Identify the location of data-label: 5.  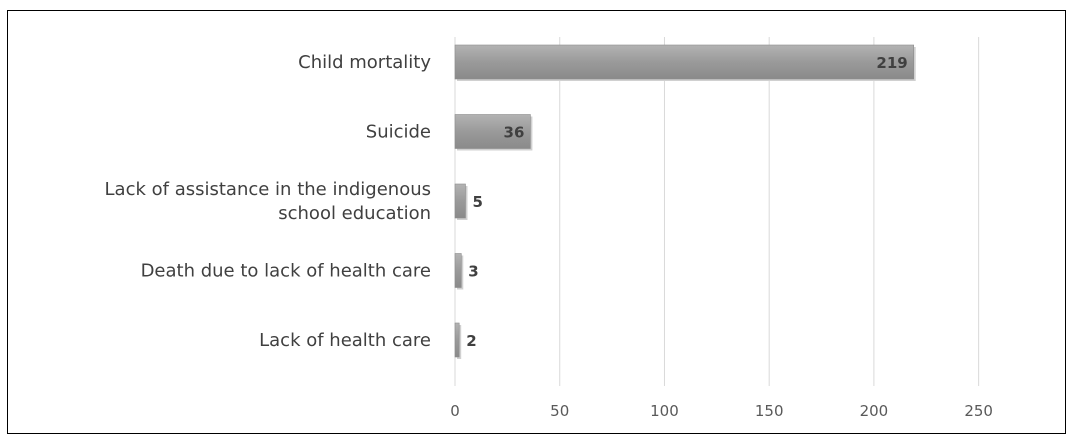
(477, 202).